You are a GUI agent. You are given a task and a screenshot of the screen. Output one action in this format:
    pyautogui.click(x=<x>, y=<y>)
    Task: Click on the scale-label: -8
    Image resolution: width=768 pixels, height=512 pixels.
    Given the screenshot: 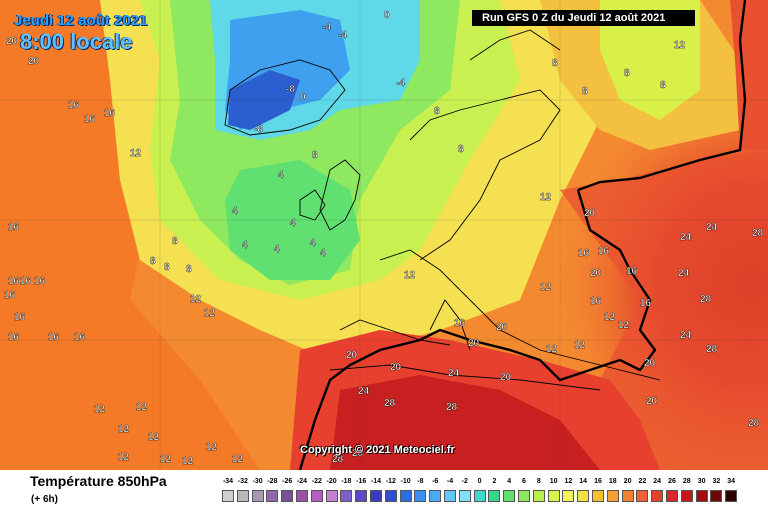 What is the action you would take?
    pyautogui.click(x=420, y=481)
    